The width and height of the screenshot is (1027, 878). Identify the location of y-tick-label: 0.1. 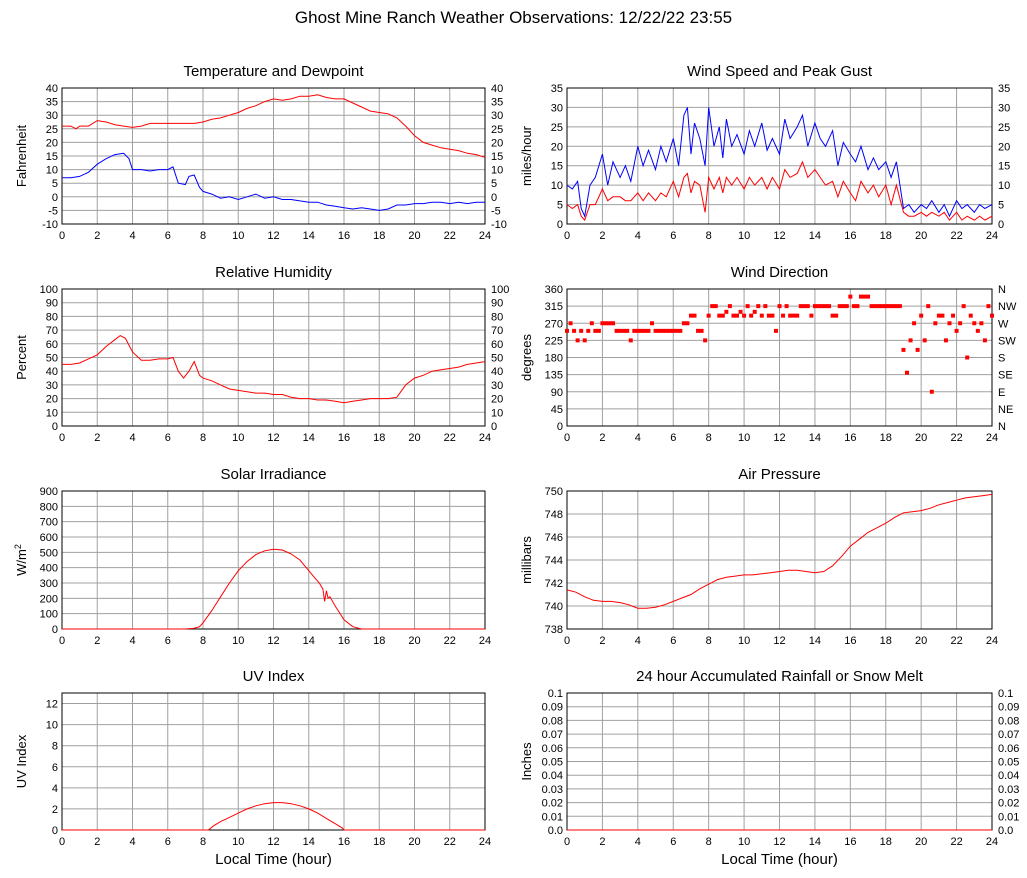
(555, 694).